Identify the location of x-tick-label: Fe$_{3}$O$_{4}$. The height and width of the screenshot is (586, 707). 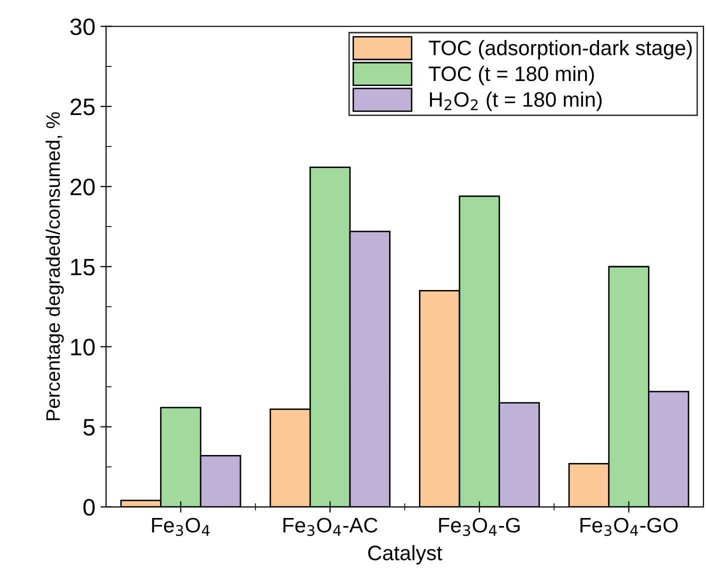
(181, 527).